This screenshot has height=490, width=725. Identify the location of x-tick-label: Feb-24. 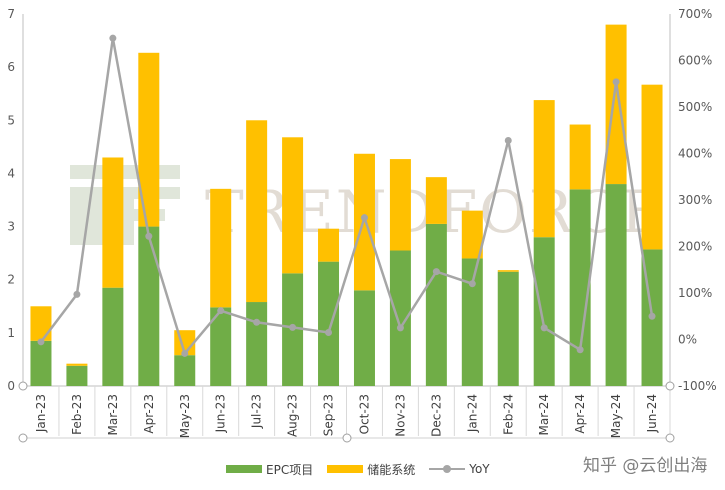
(508, 414).